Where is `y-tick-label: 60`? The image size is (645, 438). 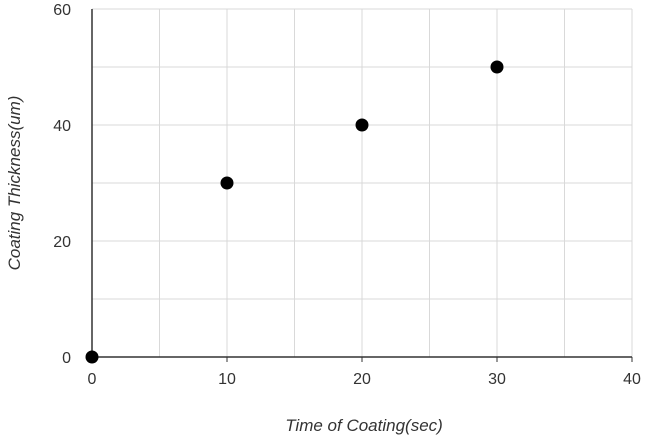 y-tick-label: 60 is located at coordinates (62, 10).